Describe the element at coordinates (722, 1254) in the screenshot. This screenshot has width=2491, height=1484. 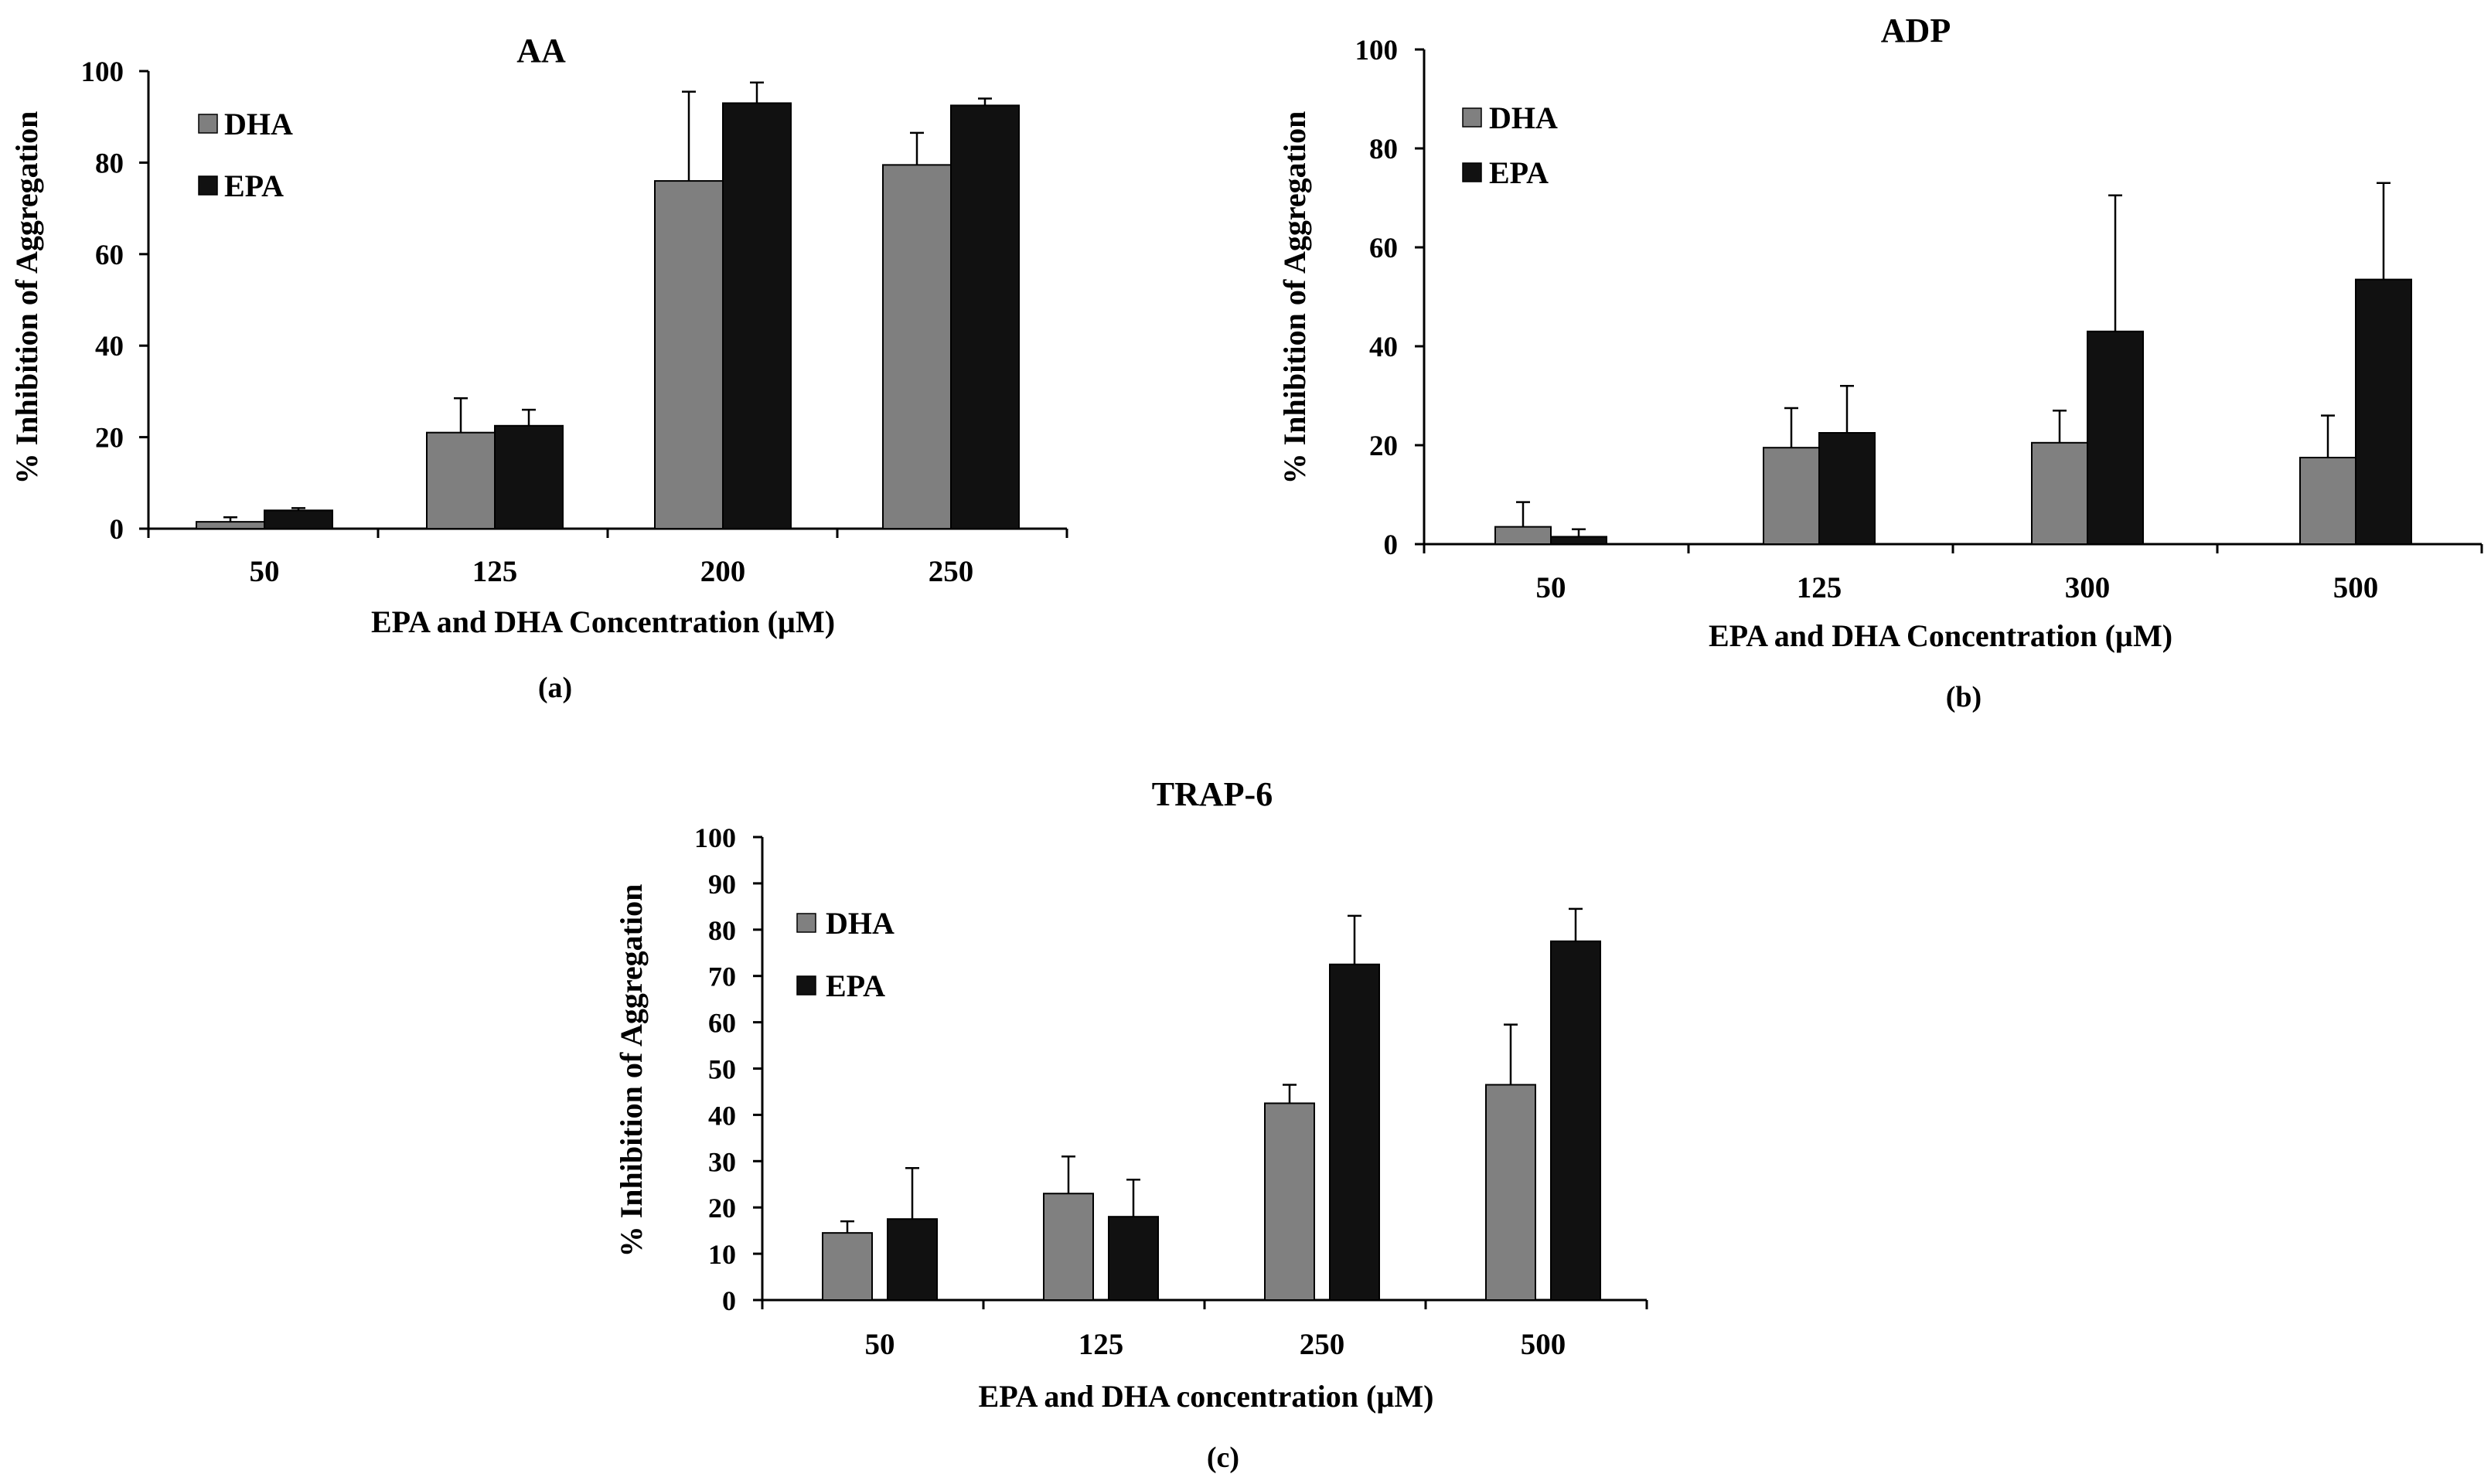
I see `y-tick-label: 10` at that location.